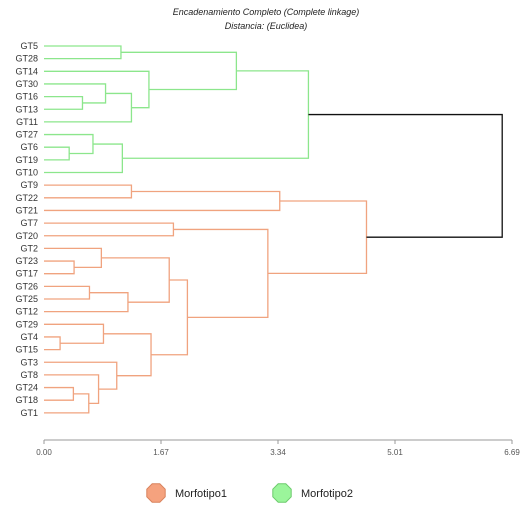 This screenshot has height=511, width=532. Describe the element at coordinates (26, 59) in the screenshot. I see `leaf-label: GT28` at that location.